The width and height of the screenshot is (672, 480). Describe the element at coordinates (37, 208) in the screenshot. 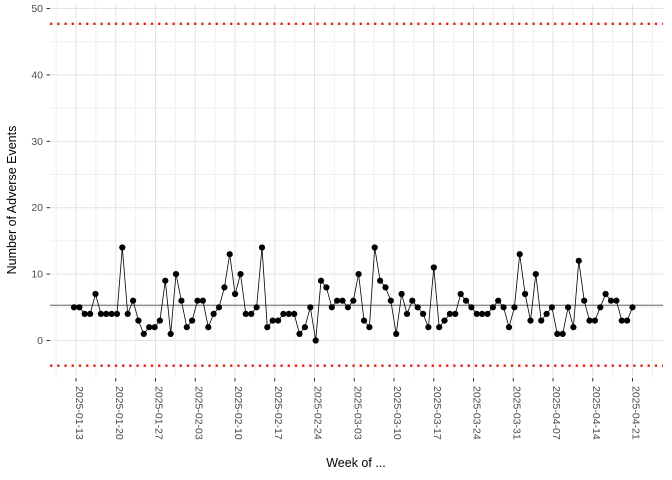

I see `y-tick-label: 20` at that location.